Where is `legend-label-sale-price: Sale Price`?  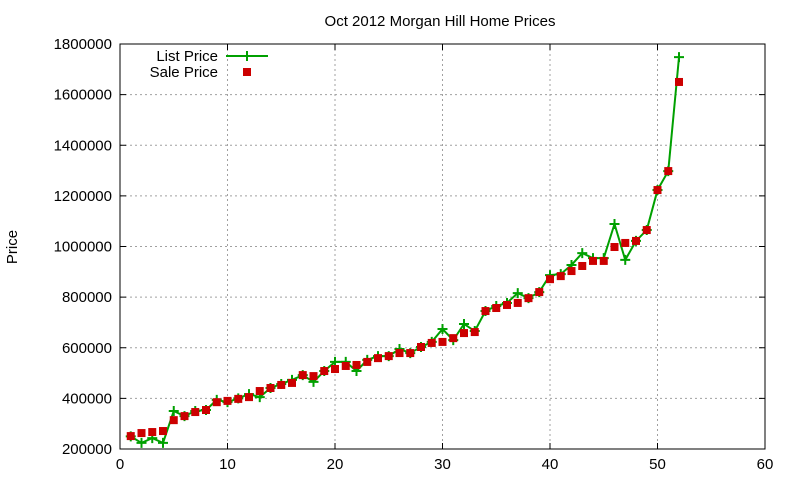 legend-label-sale-price: Sale Price is located at coordinates (184, 72).